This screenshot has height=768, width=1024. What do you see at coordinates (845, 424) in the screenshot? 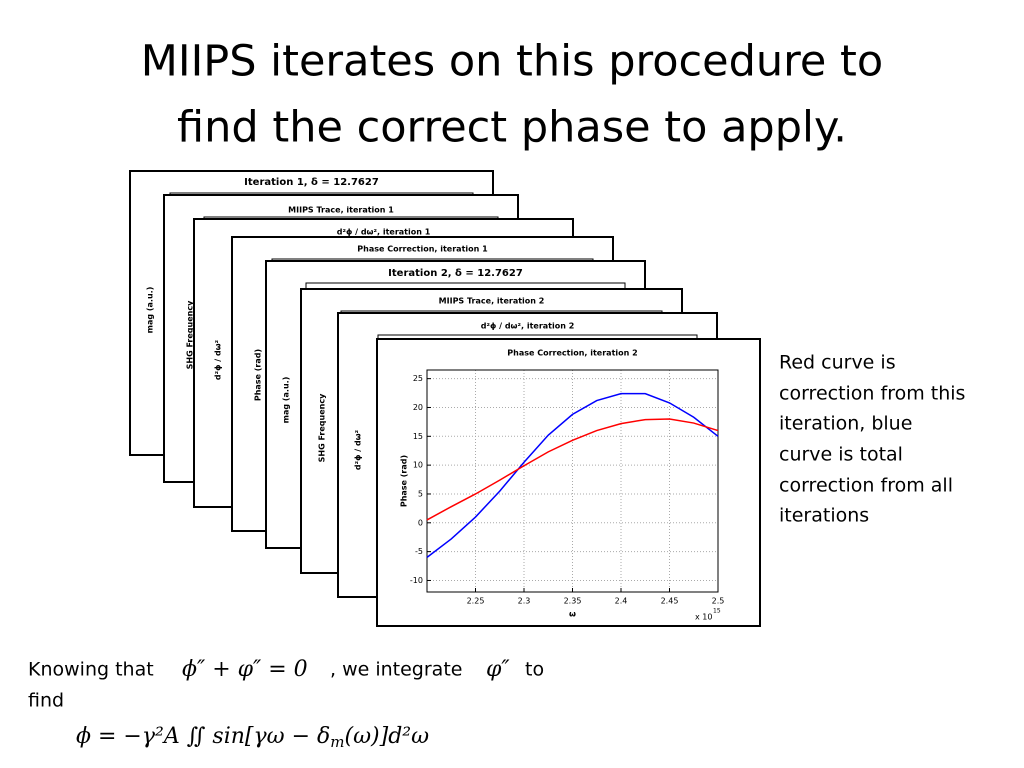
I see `note-line: iteration, blue` at bounding box center [845, 424].